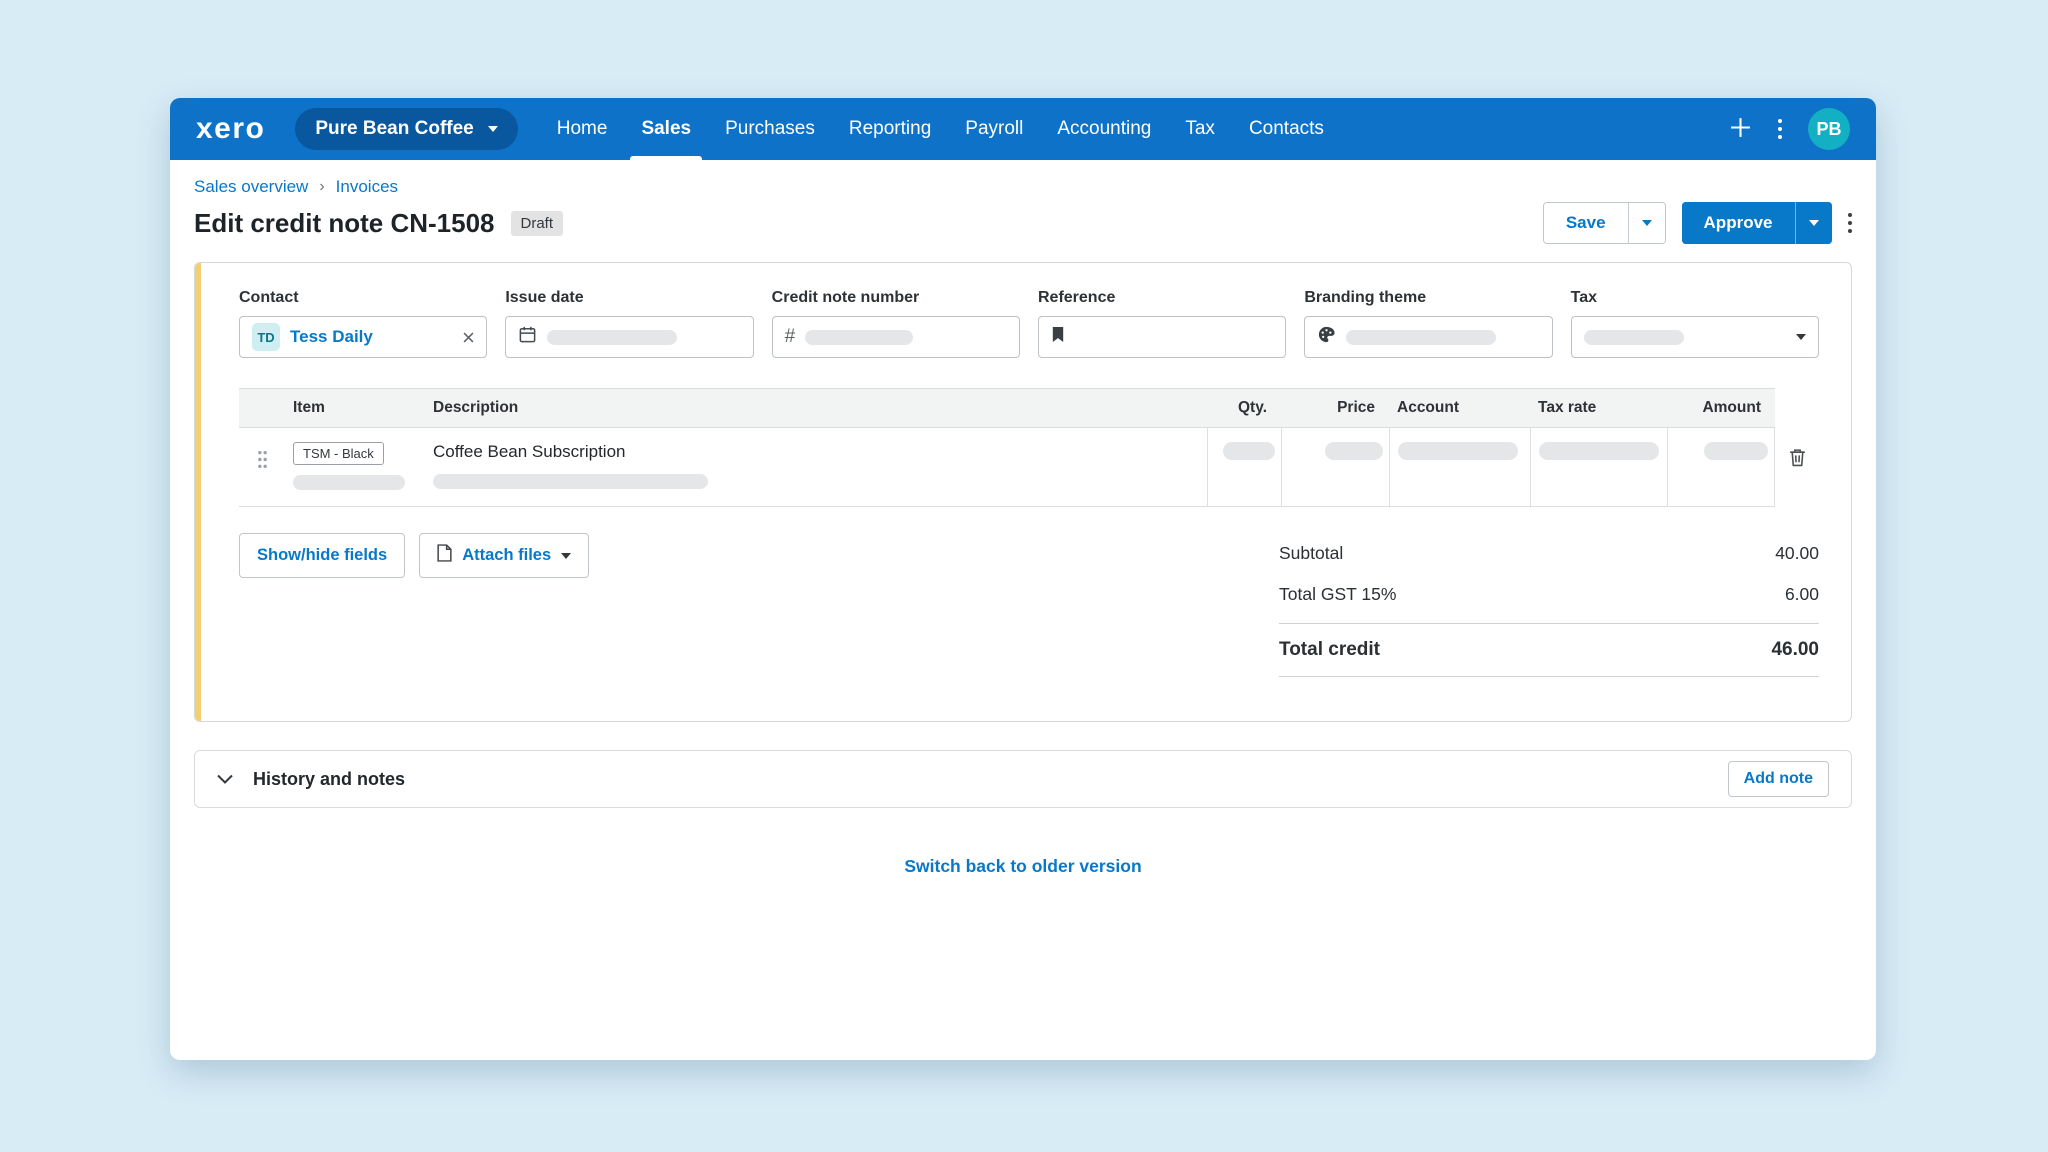 The height and width of the screenshot is (1152, 2048). I want to click on tax-select, so click(1694, 337).